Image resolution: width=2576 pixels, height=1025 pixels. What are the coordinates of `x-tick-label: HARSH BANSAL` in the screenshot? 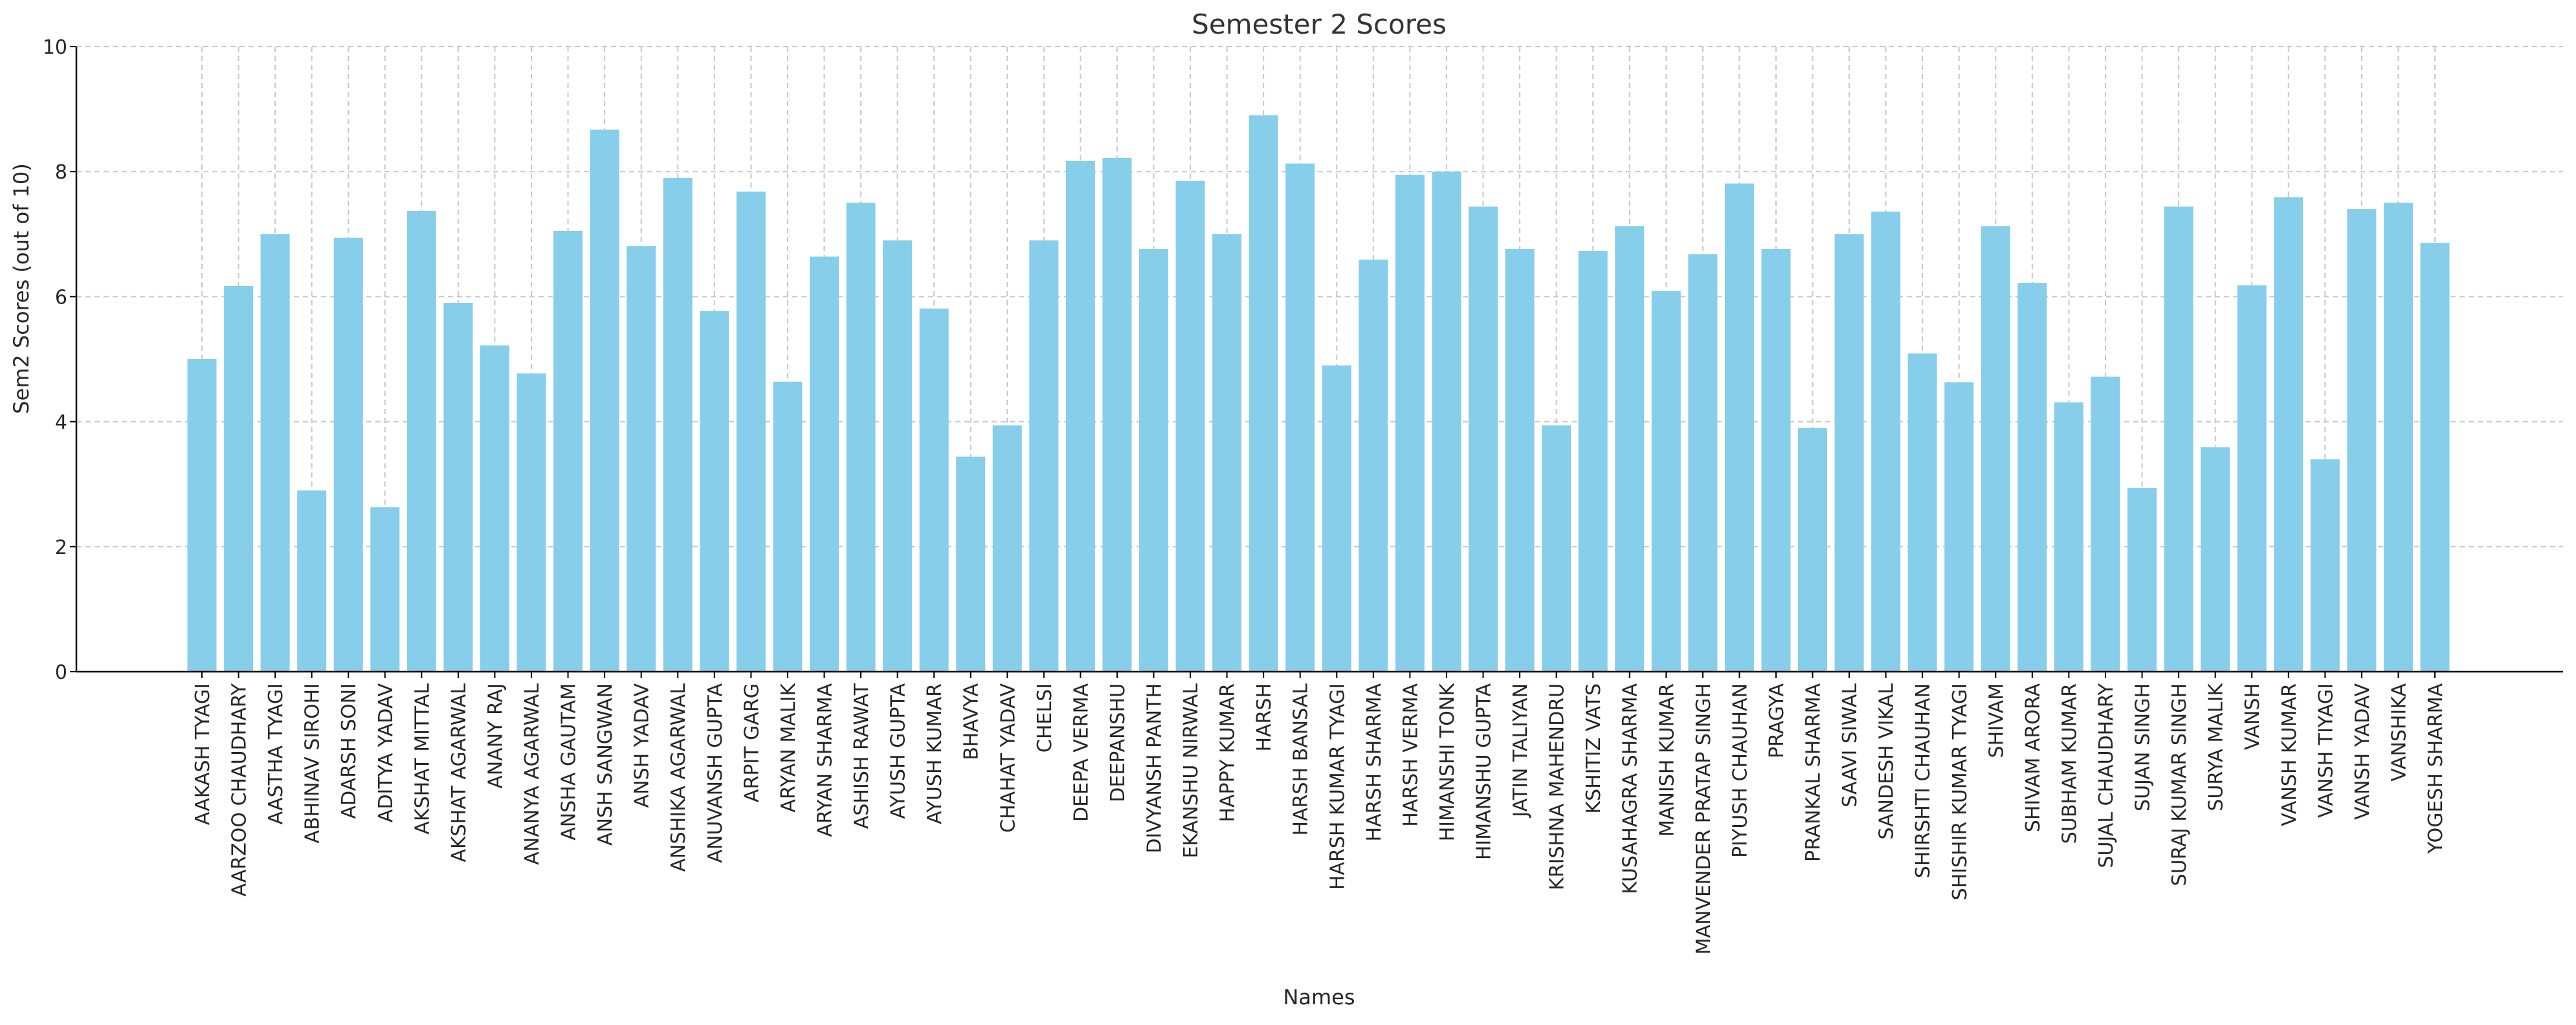 It's located at (1301, 759).